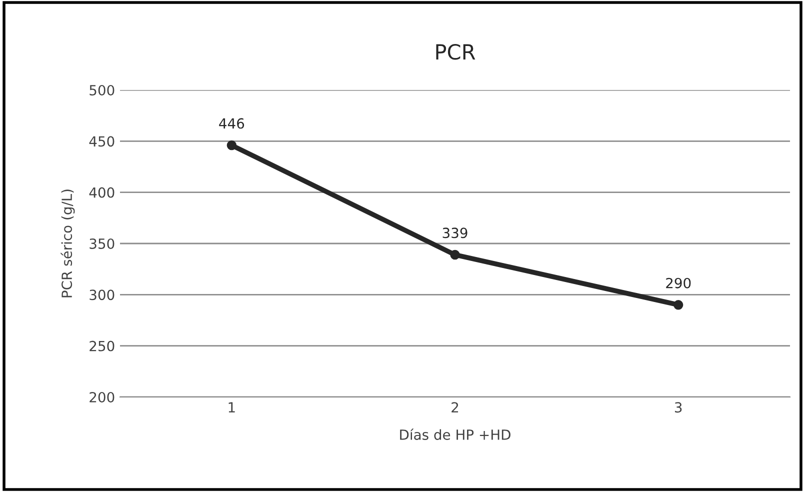 Image resolution: width=805 pixels, height=492 pixels. I want to click on x-tick-label: 2, so click(455, 407).